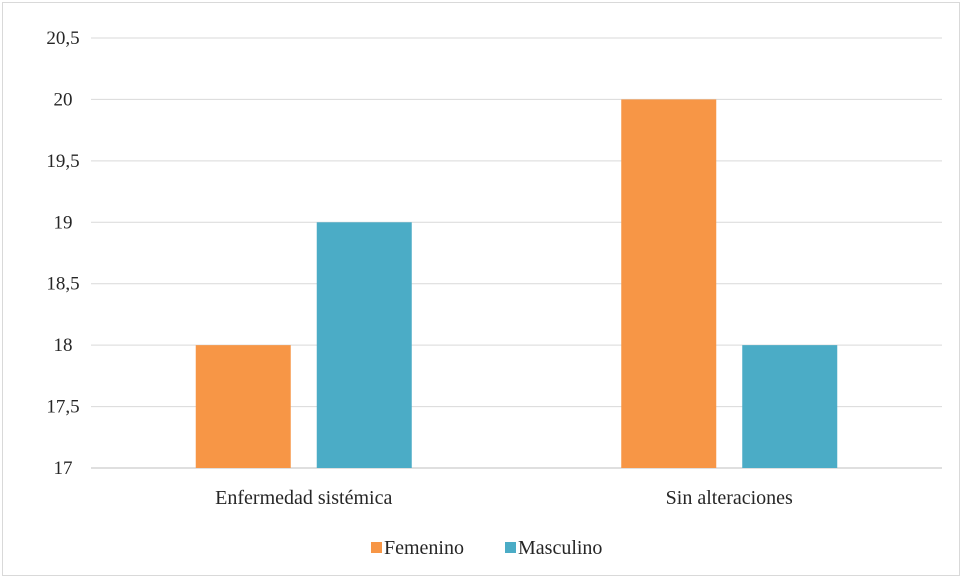 The height and width of the screenshot is (580, 964). What do you see at coordinates (62, 284) in the screenshot?
I see `y-tick-label: 18,5` at bounding box center [62, 284].